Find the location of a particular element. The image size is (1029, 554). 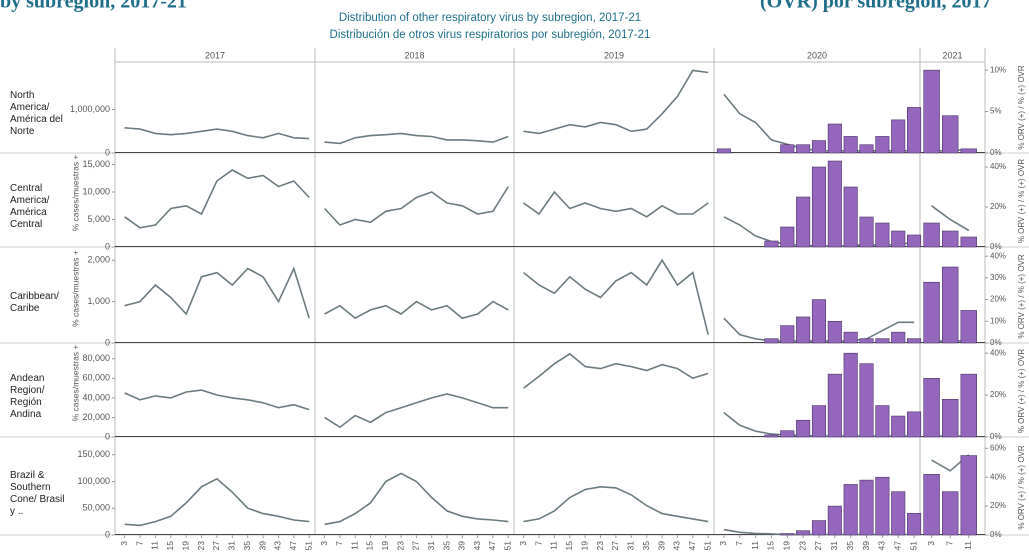

y-tick-label: 5,000 is located at coordinates (98, 219).